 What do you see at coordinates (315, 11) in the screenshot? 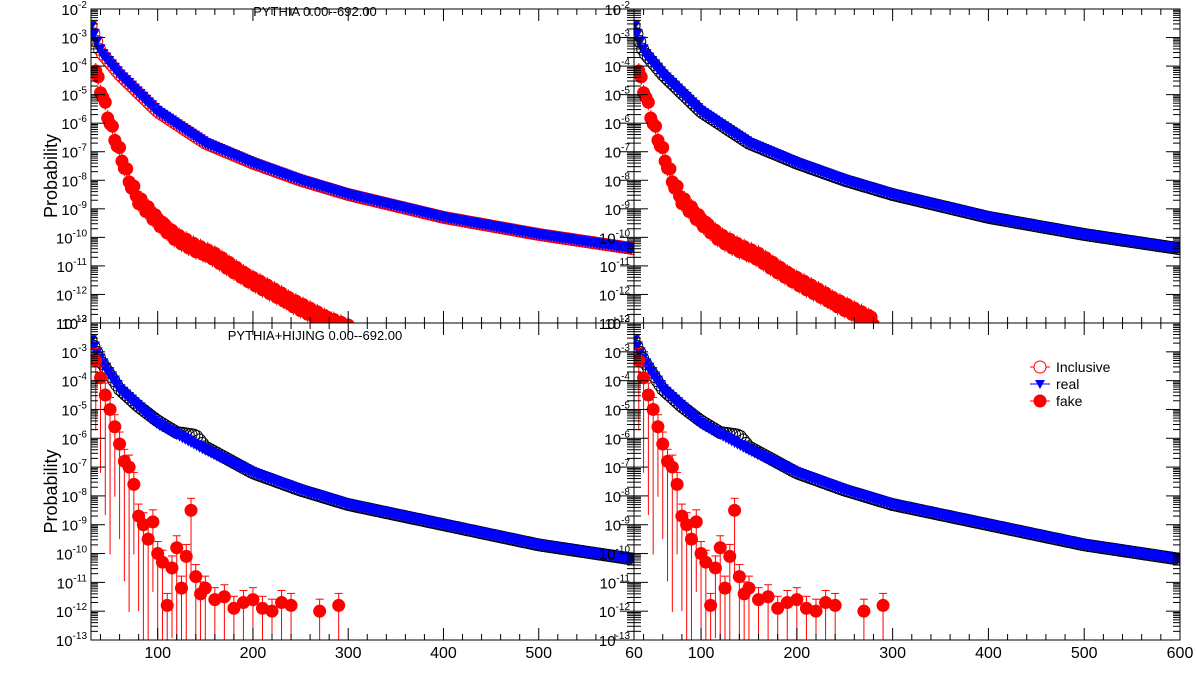
I see `panel-title: PYTHIA 0.00--692.00` at bounding box center [315, 11].